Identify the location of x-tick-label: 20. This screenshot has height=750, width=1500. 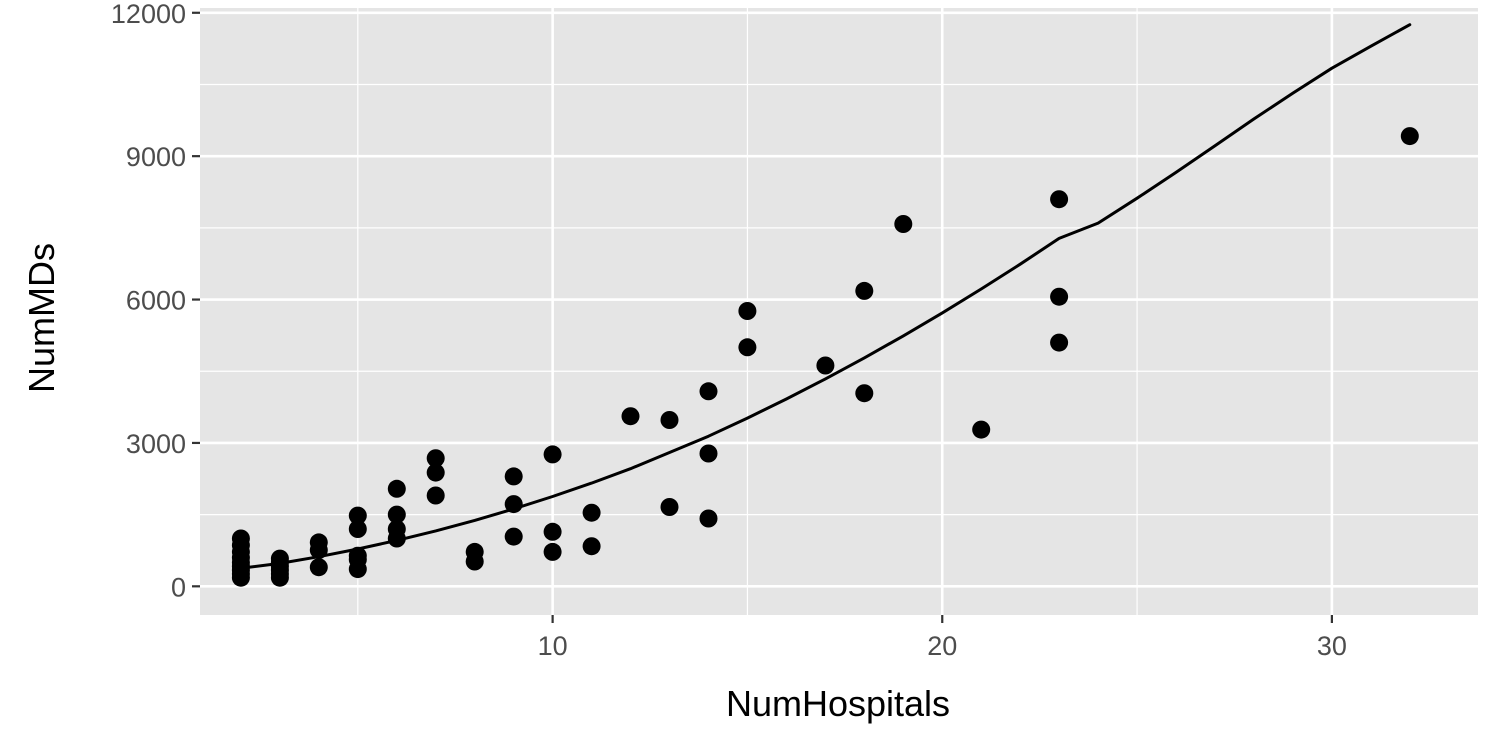
(942, 646).